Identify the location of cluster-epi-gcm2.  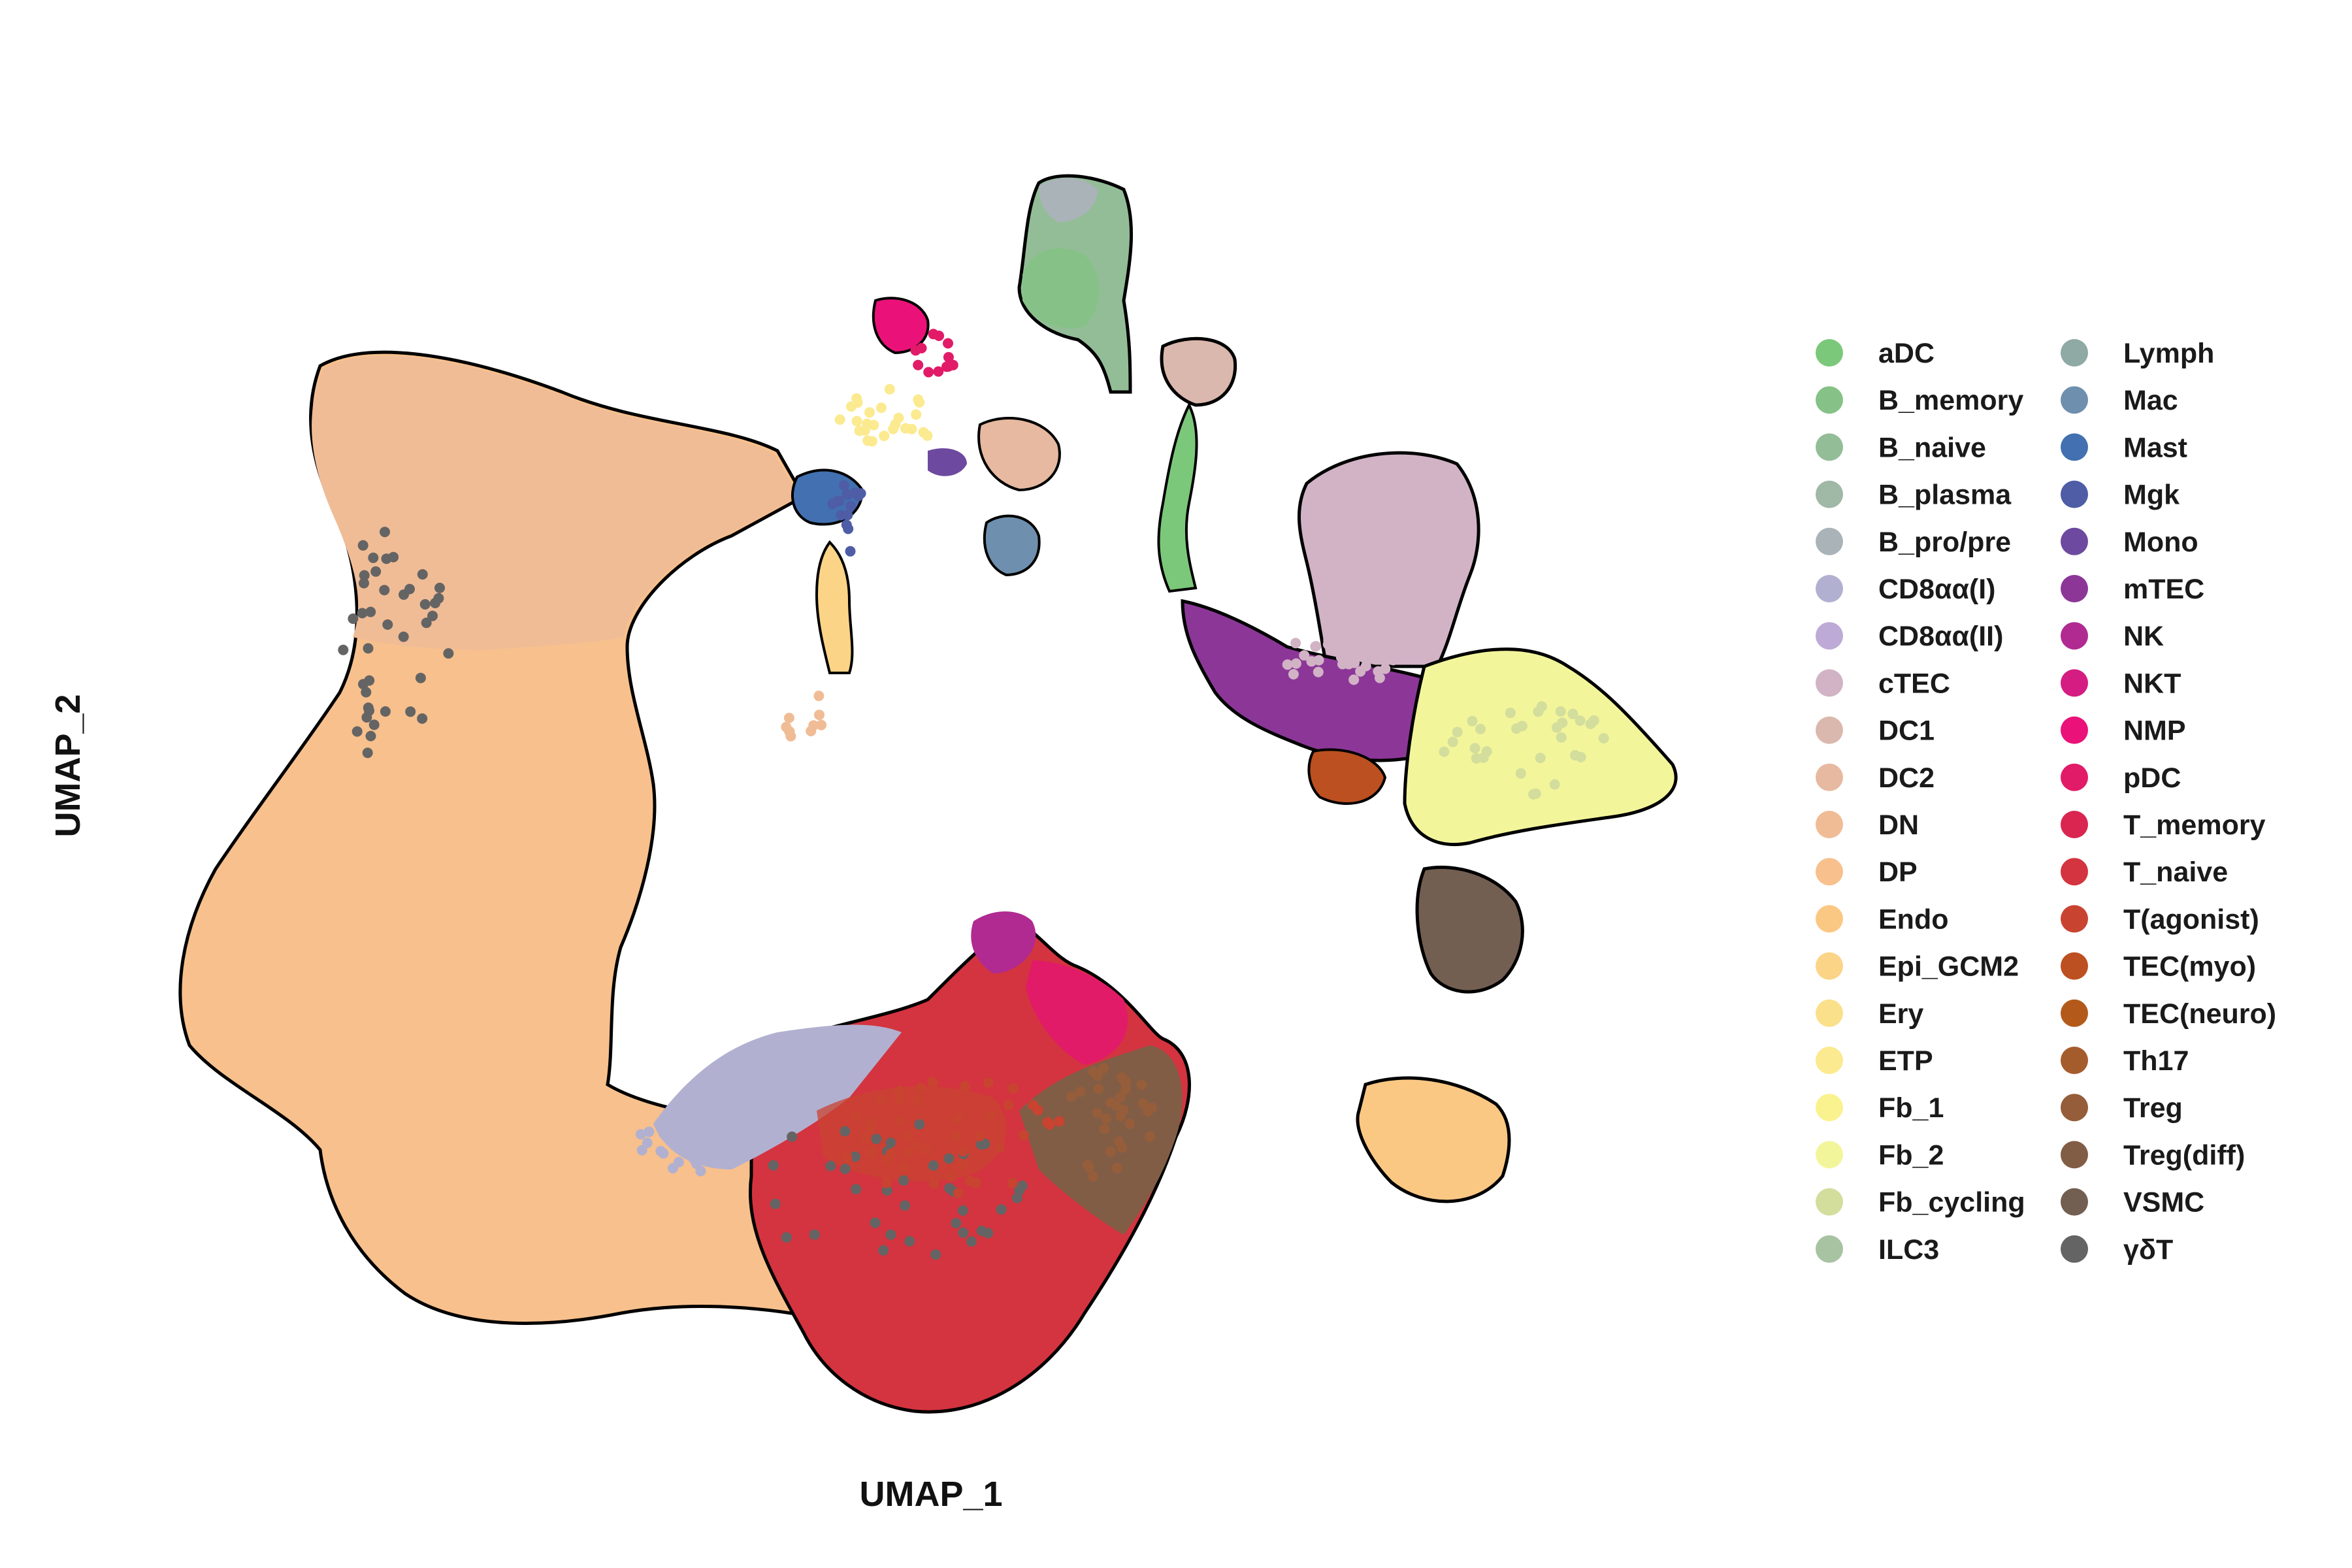
(834, 607).